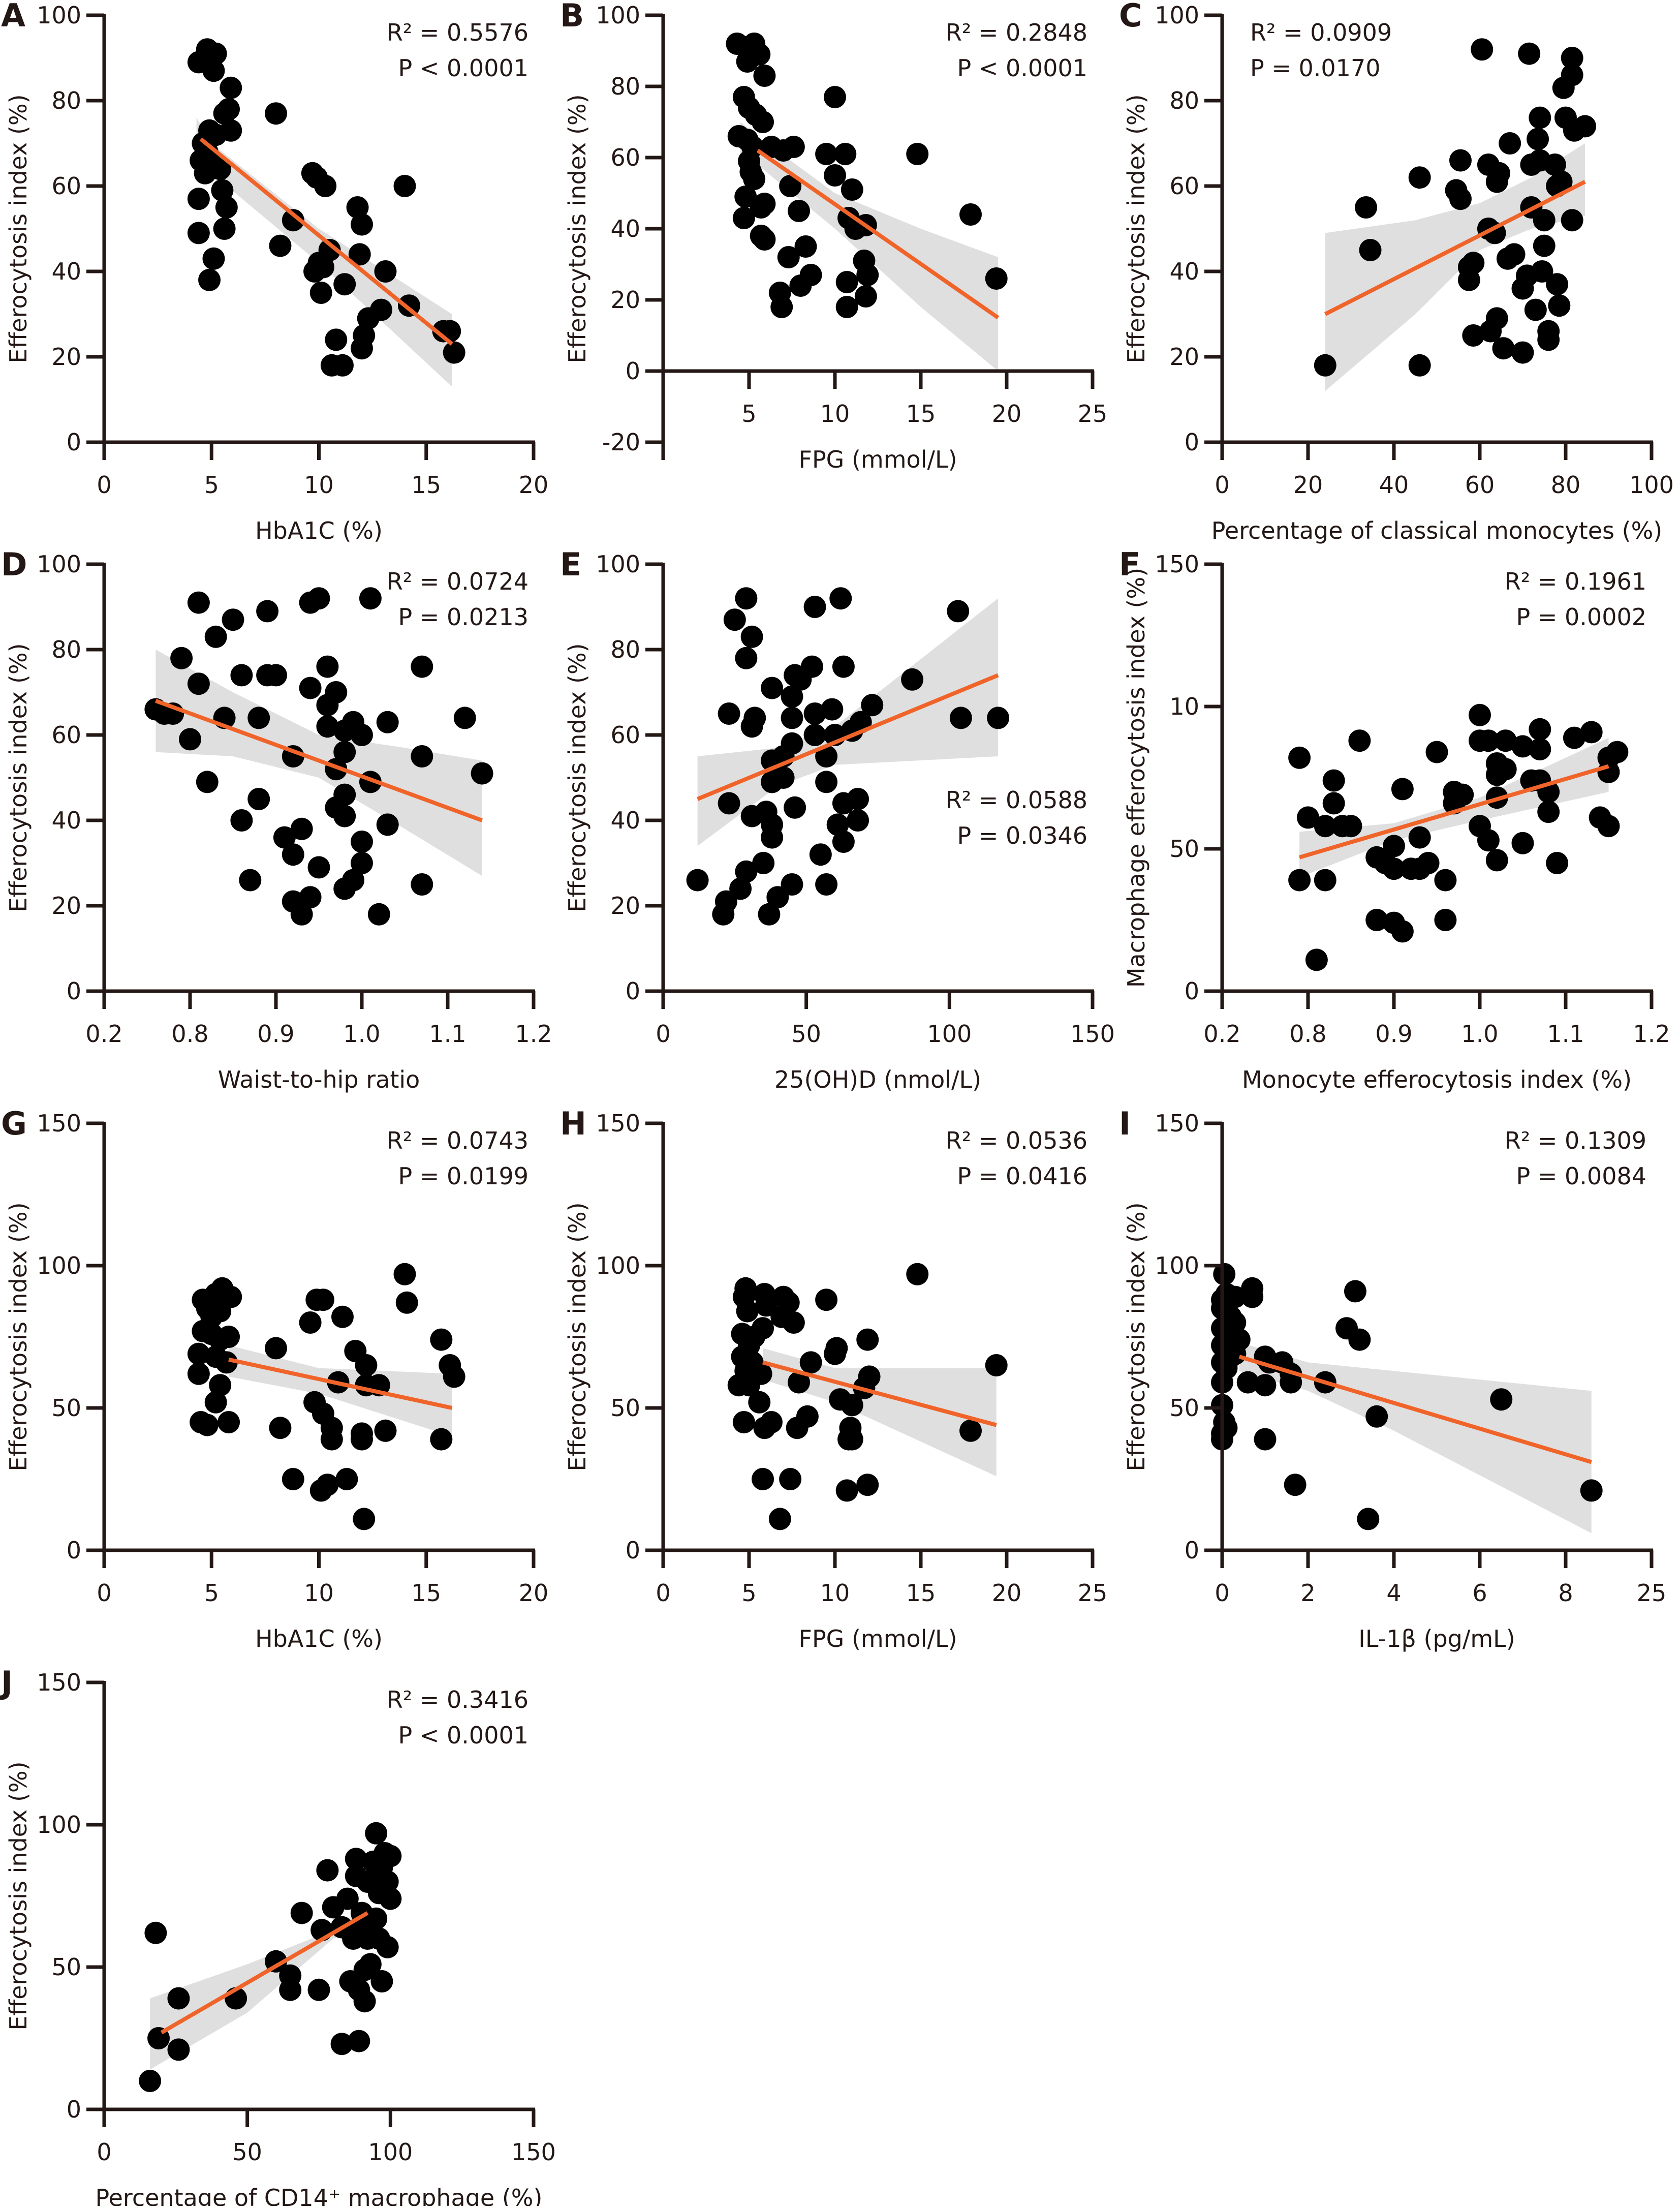  Describe the element at coordinates (104, 2152) in the screenshot. I see `x-tick-label: 0` at that location.